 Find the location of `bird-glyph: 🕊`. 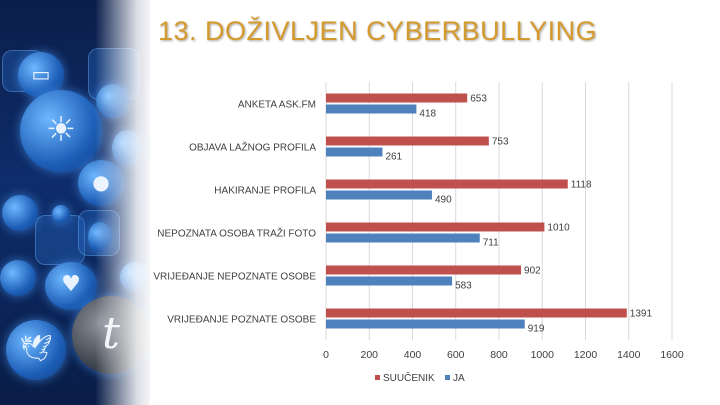

bird-glyph: 🕊 is located at coordinates (36, 349).